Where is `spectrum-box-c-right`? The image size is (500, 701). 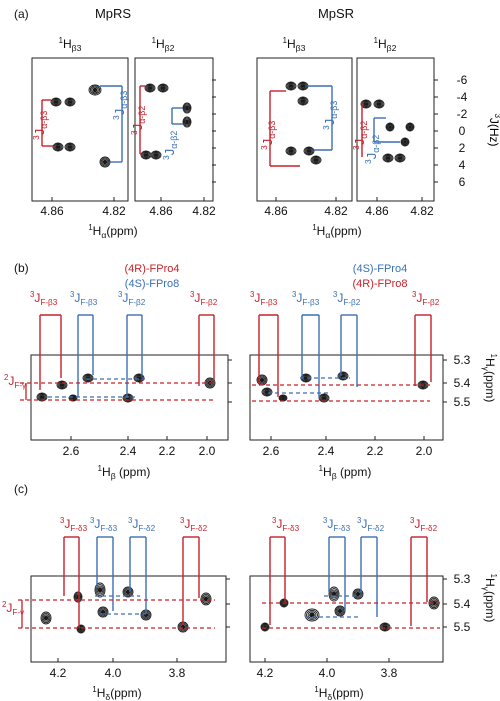
spectrum-box-c-right is located at coordinates (346, 619).